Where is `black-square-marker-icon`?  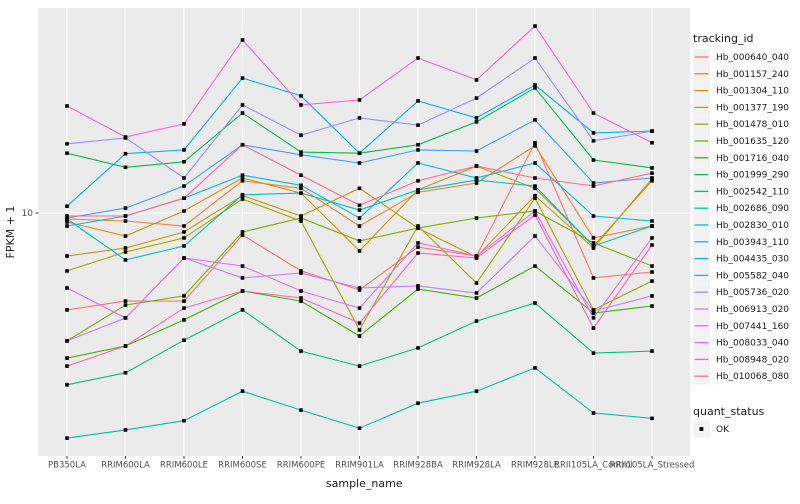 black-square-marker-icon is located at coordinates (701, 429).